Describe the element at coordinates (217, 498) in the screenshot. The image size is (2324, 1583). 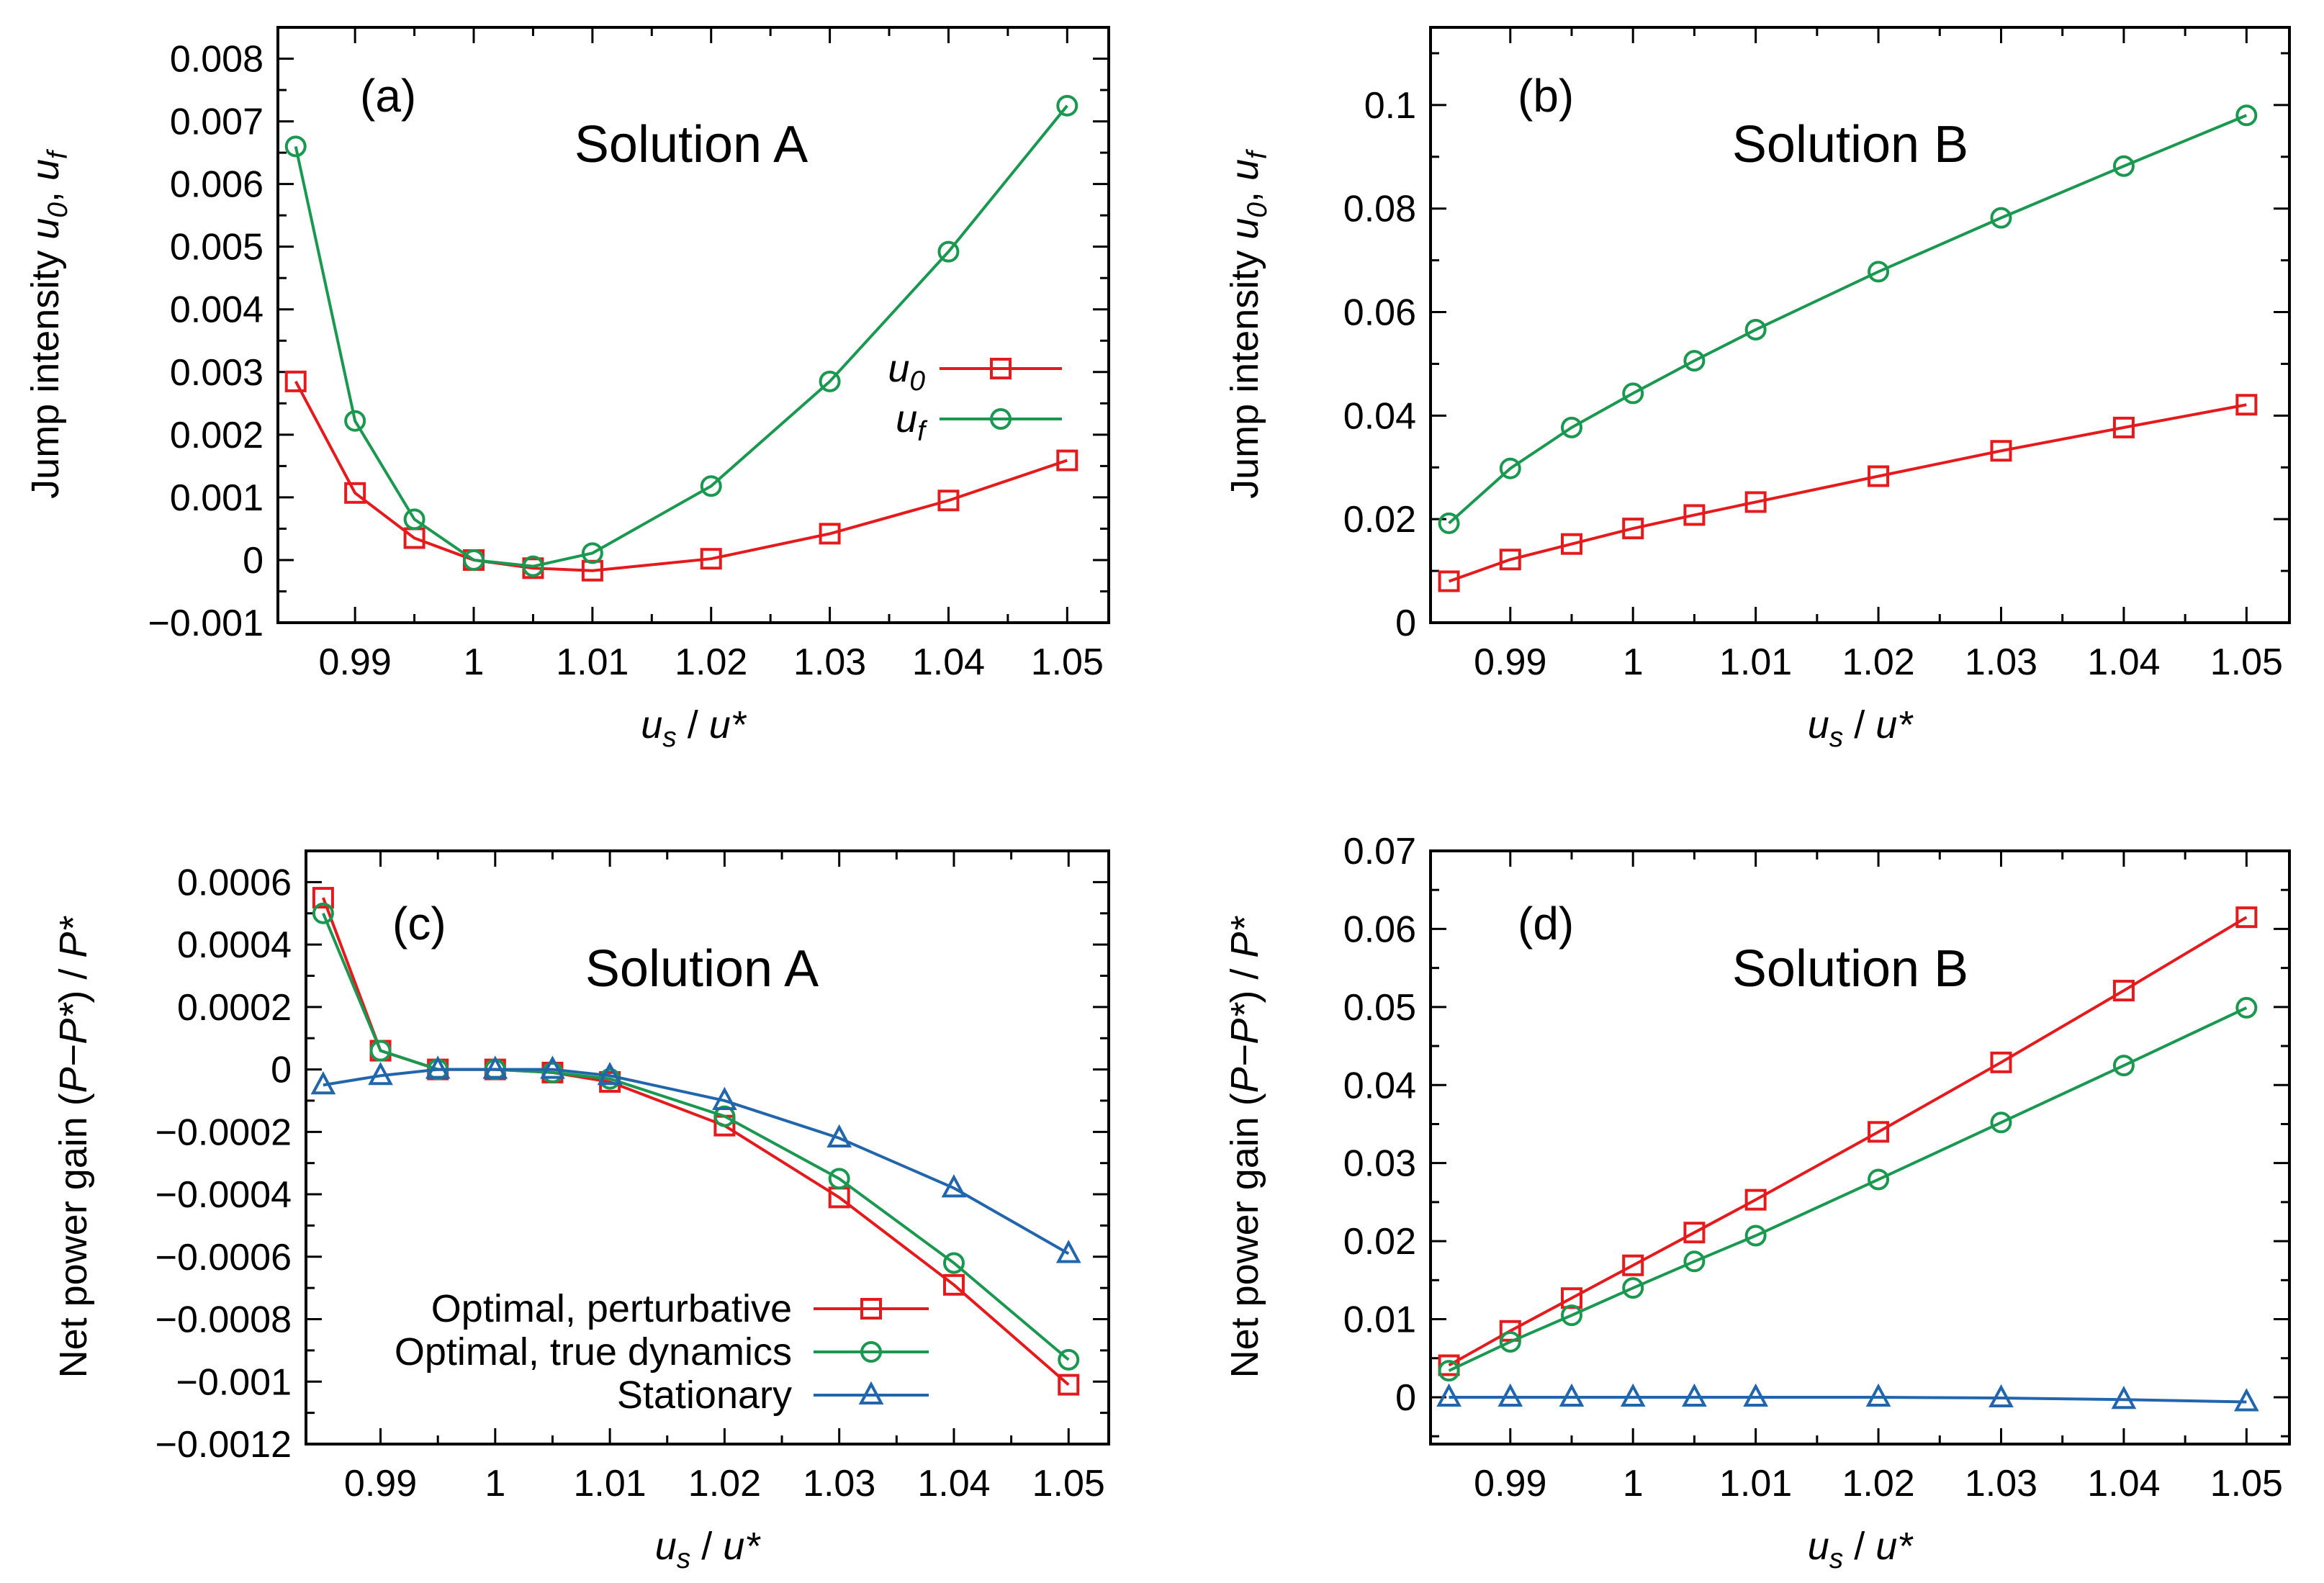
I see `y-tick-label: 0.001` at that location.